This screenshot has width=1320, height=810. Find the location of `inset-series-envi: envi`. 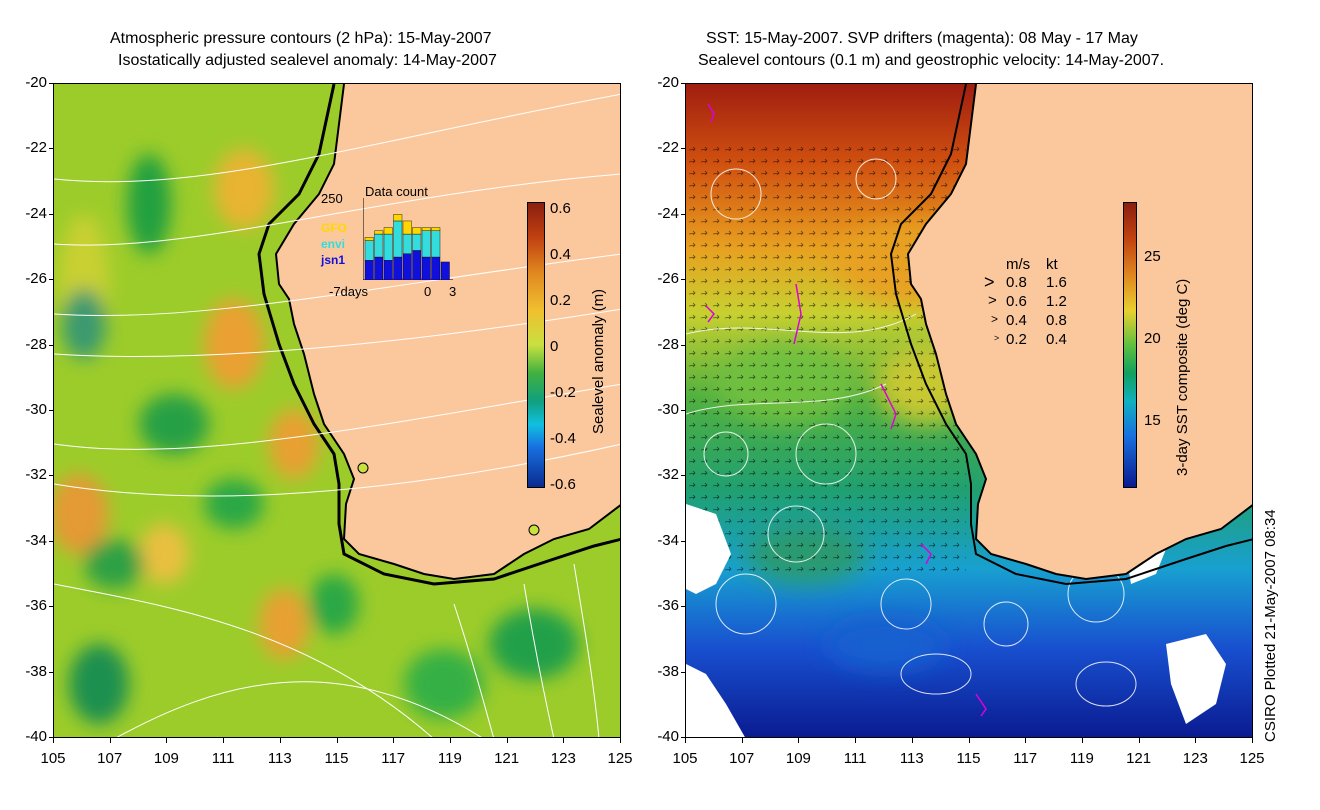

inset-series-envi: envi is located at coordinates (333, 244).